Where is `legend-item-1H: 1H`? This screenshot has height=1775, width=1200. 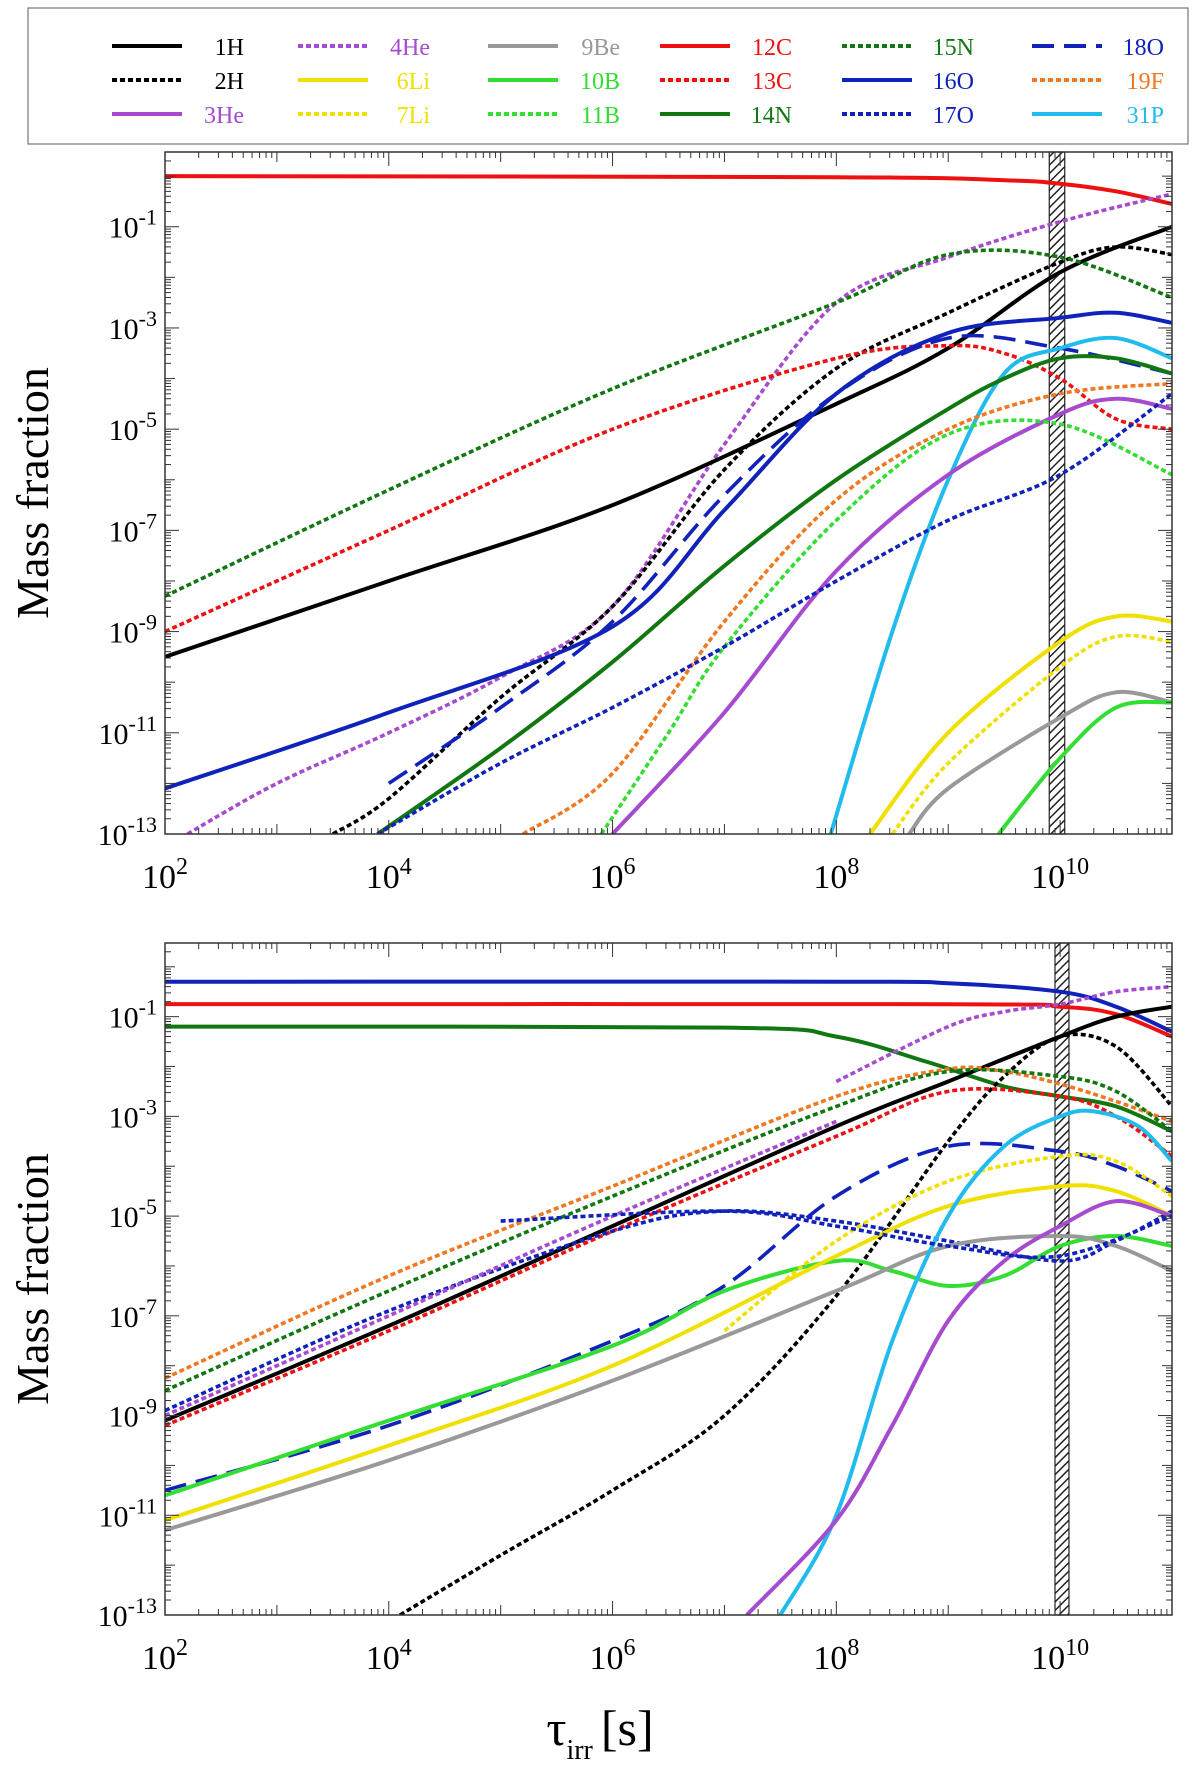
legend-item-1H: 1H is located at coordinates (178, 48).